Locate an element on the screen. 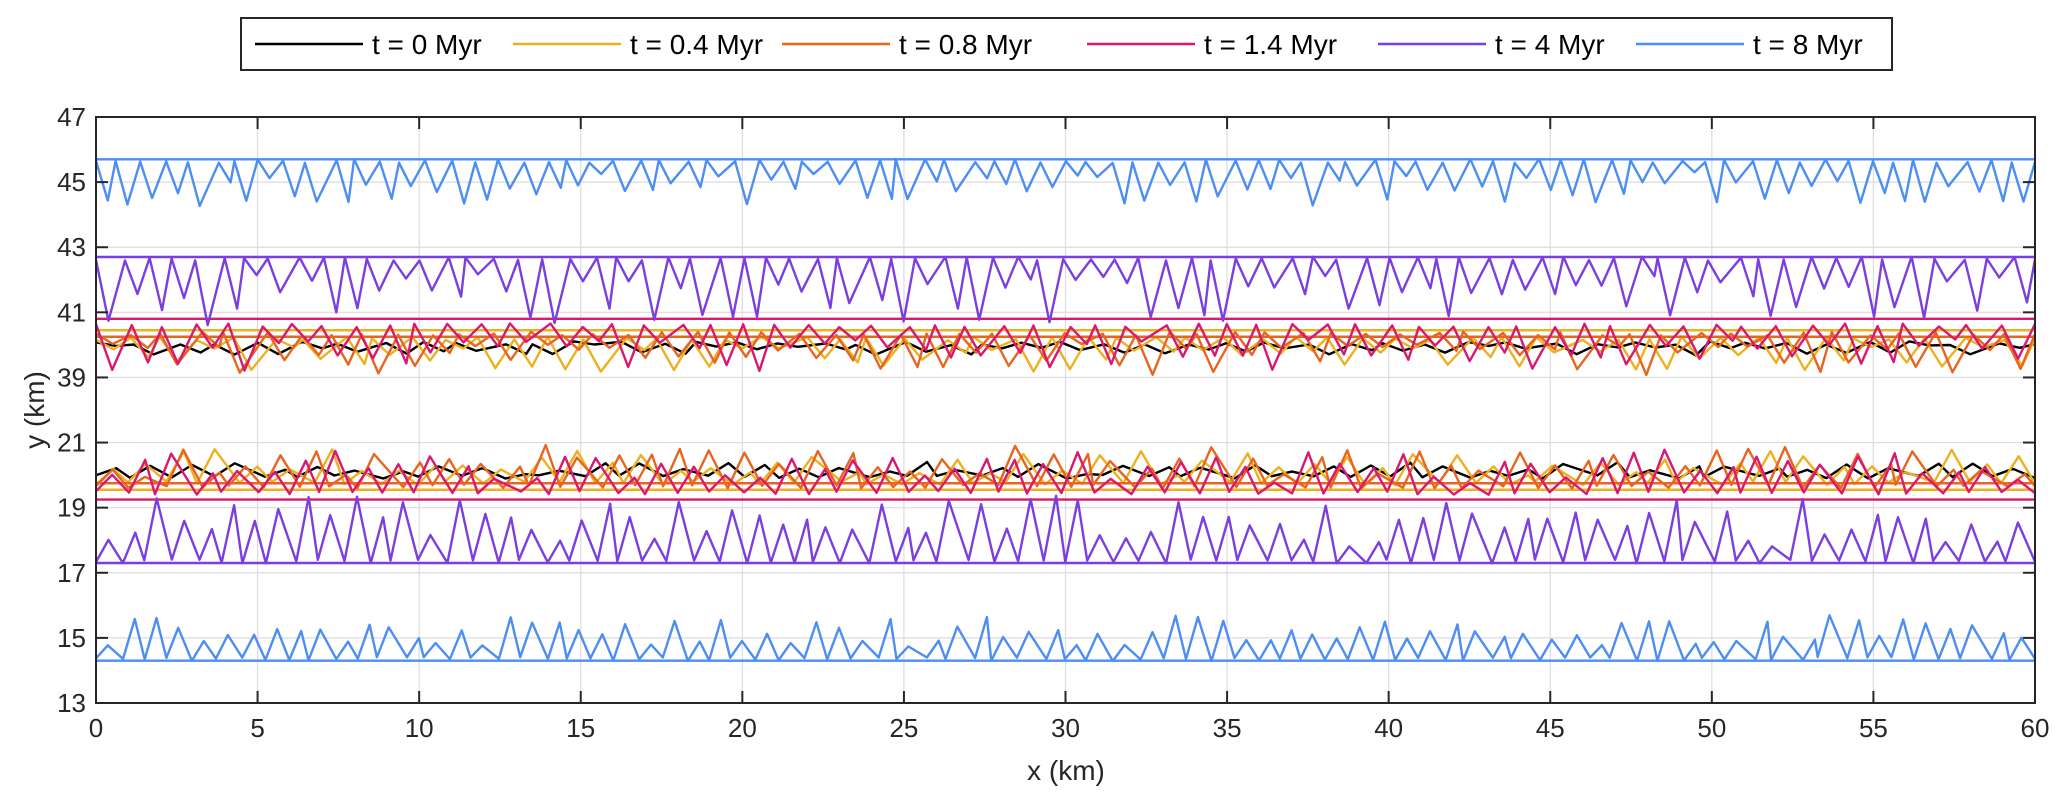 This screenshot has height=801, width=2067. x-tick-label: 60 is located at coordinates (2035, 728).